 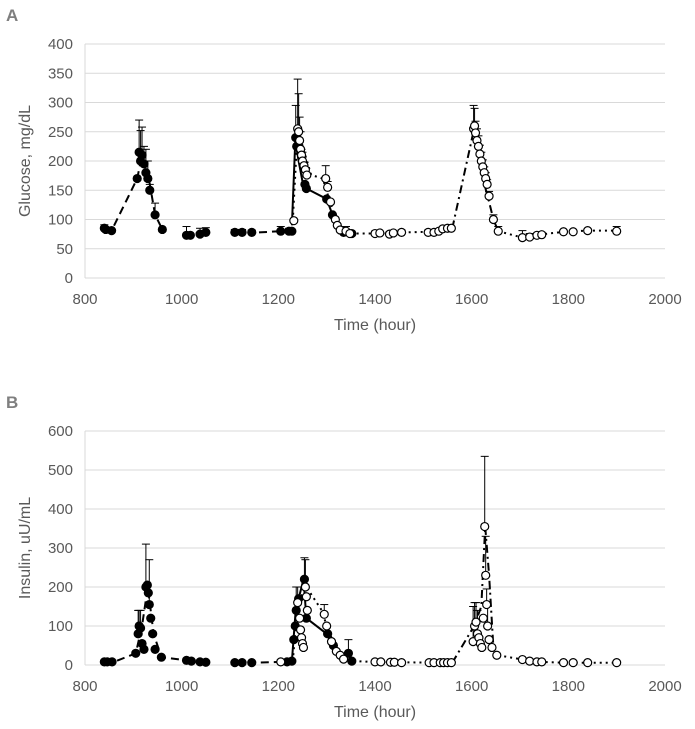 I want to click on panel-label-a: A, so click(x=12, y=15).